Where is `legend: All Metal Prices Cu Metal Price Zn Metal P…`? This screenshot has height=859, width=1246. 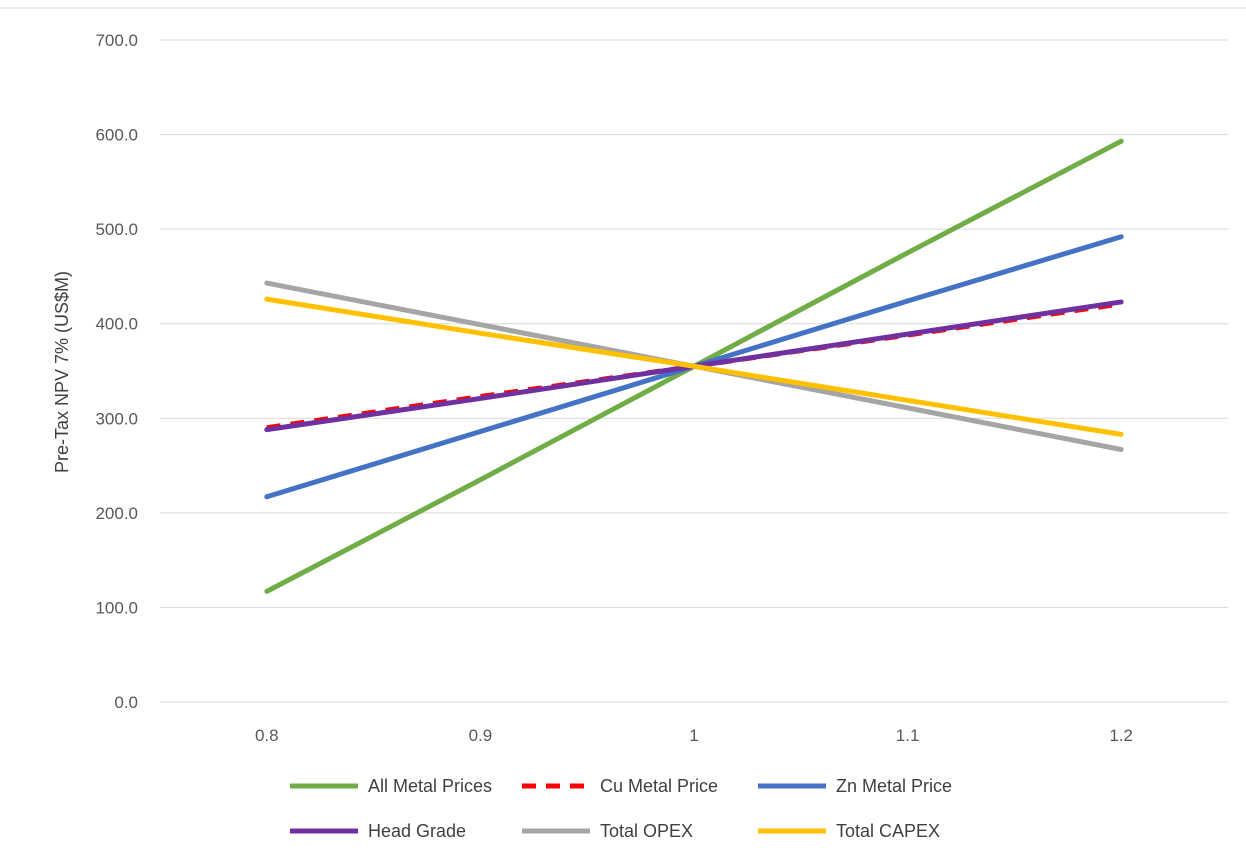 legend: All Metal Prices Cu Metal Price Zn Metal P… is located at coordinates (621, 808).